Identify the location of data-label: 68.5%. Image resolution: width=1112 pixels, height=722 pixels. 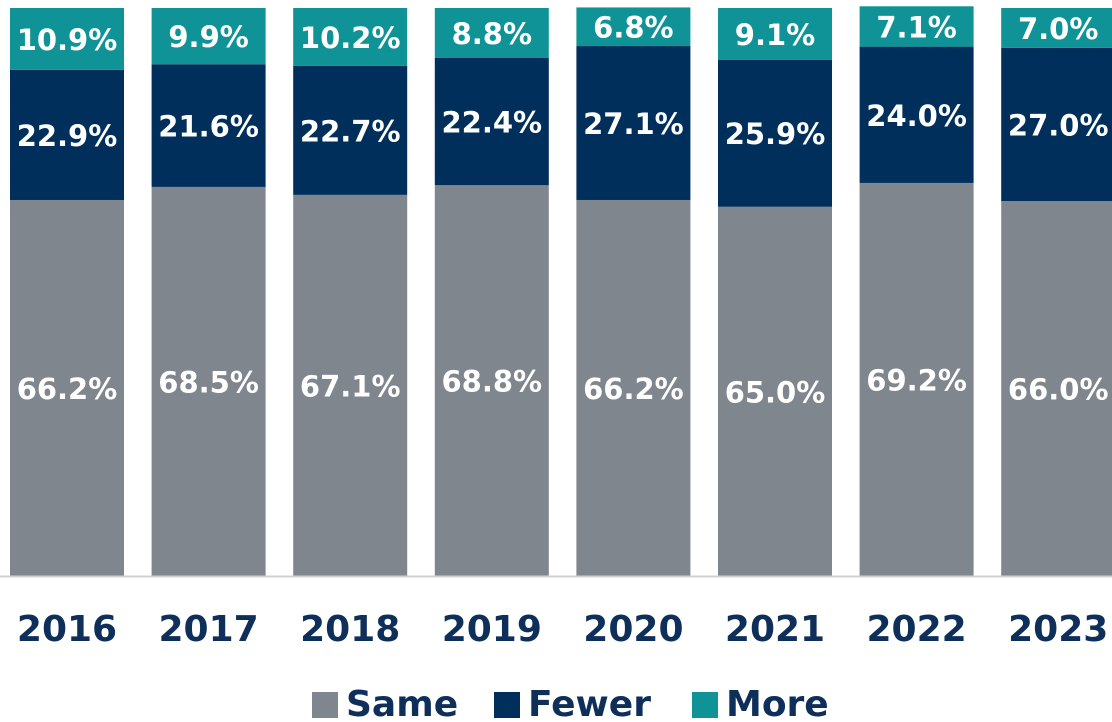
(208, 382).